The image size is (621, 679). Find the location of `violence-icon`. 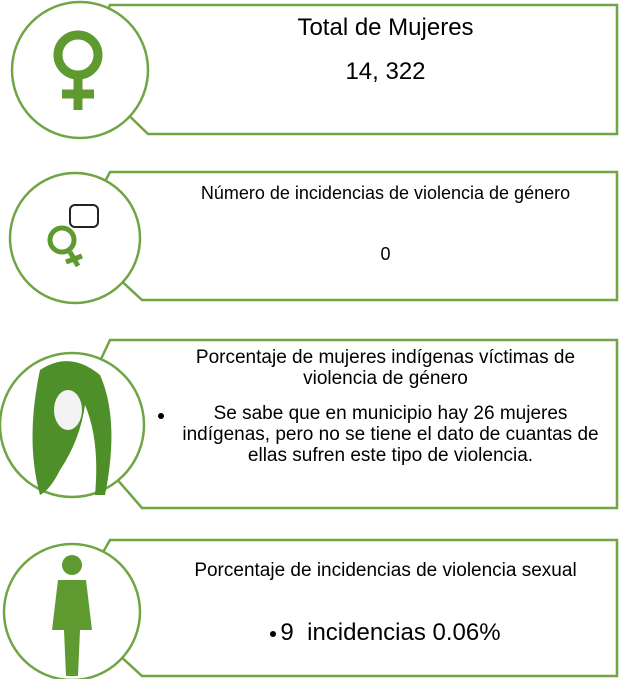

violence-icon is located at coordinates (73, 236).